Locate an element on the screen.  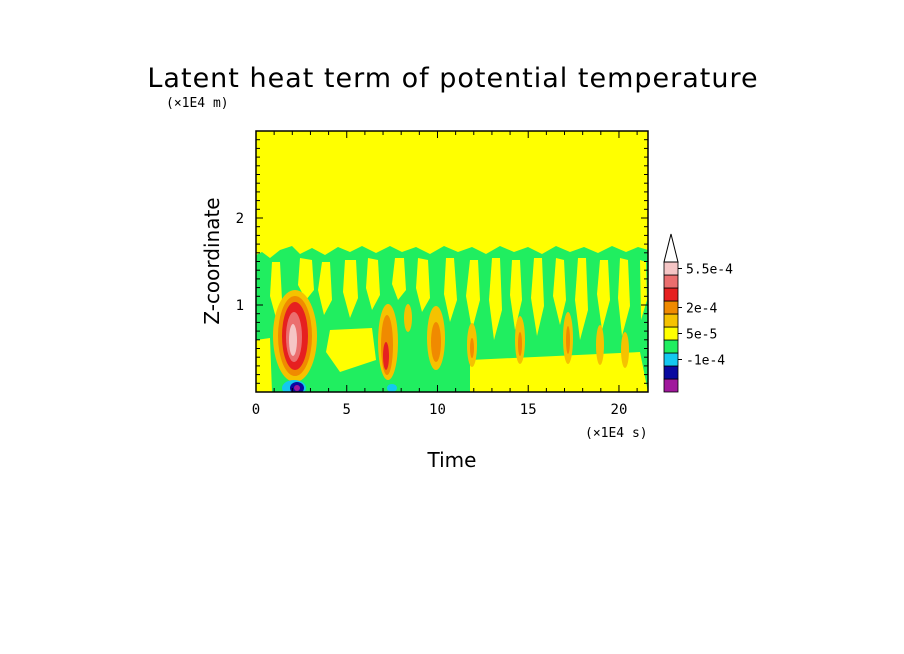
y-axis-label: Z-coordinate is located at coordinates (212, 260).